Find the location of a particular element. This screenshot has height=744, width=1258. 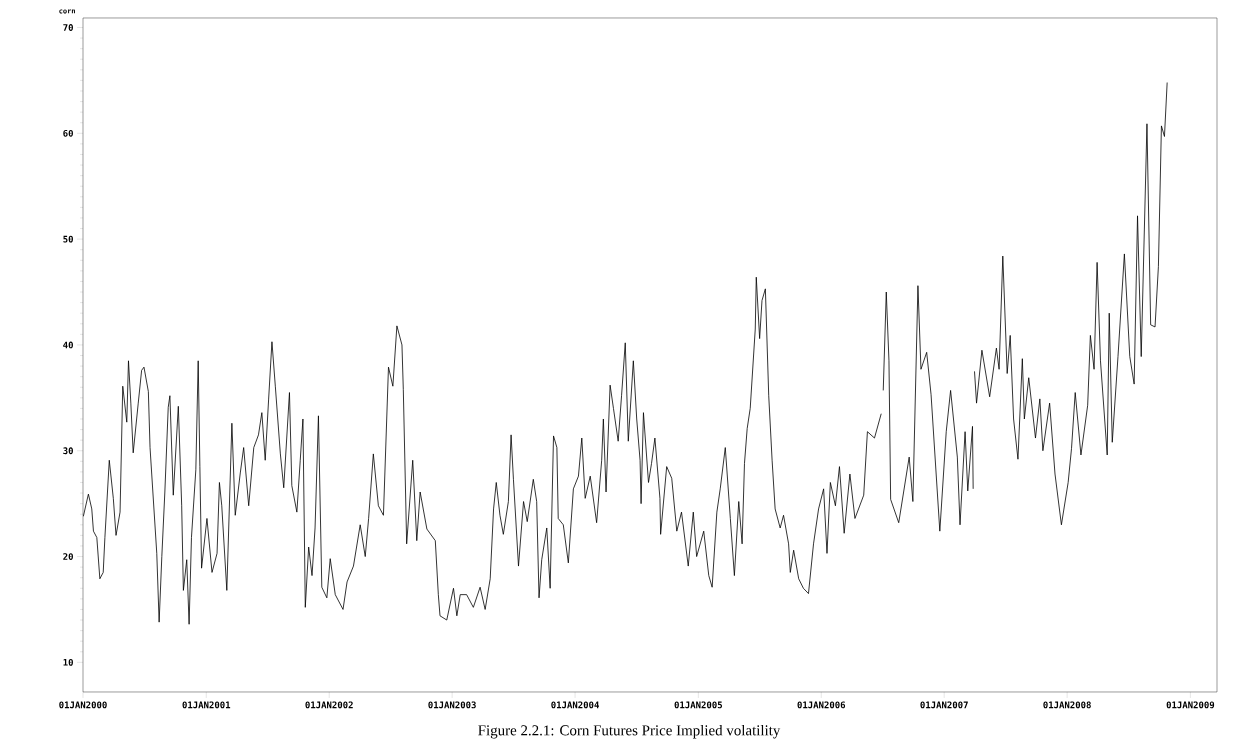

caption: Figure 2.2.1: Corn Futures Price Implied volatility is located at coordinates (629, 731).